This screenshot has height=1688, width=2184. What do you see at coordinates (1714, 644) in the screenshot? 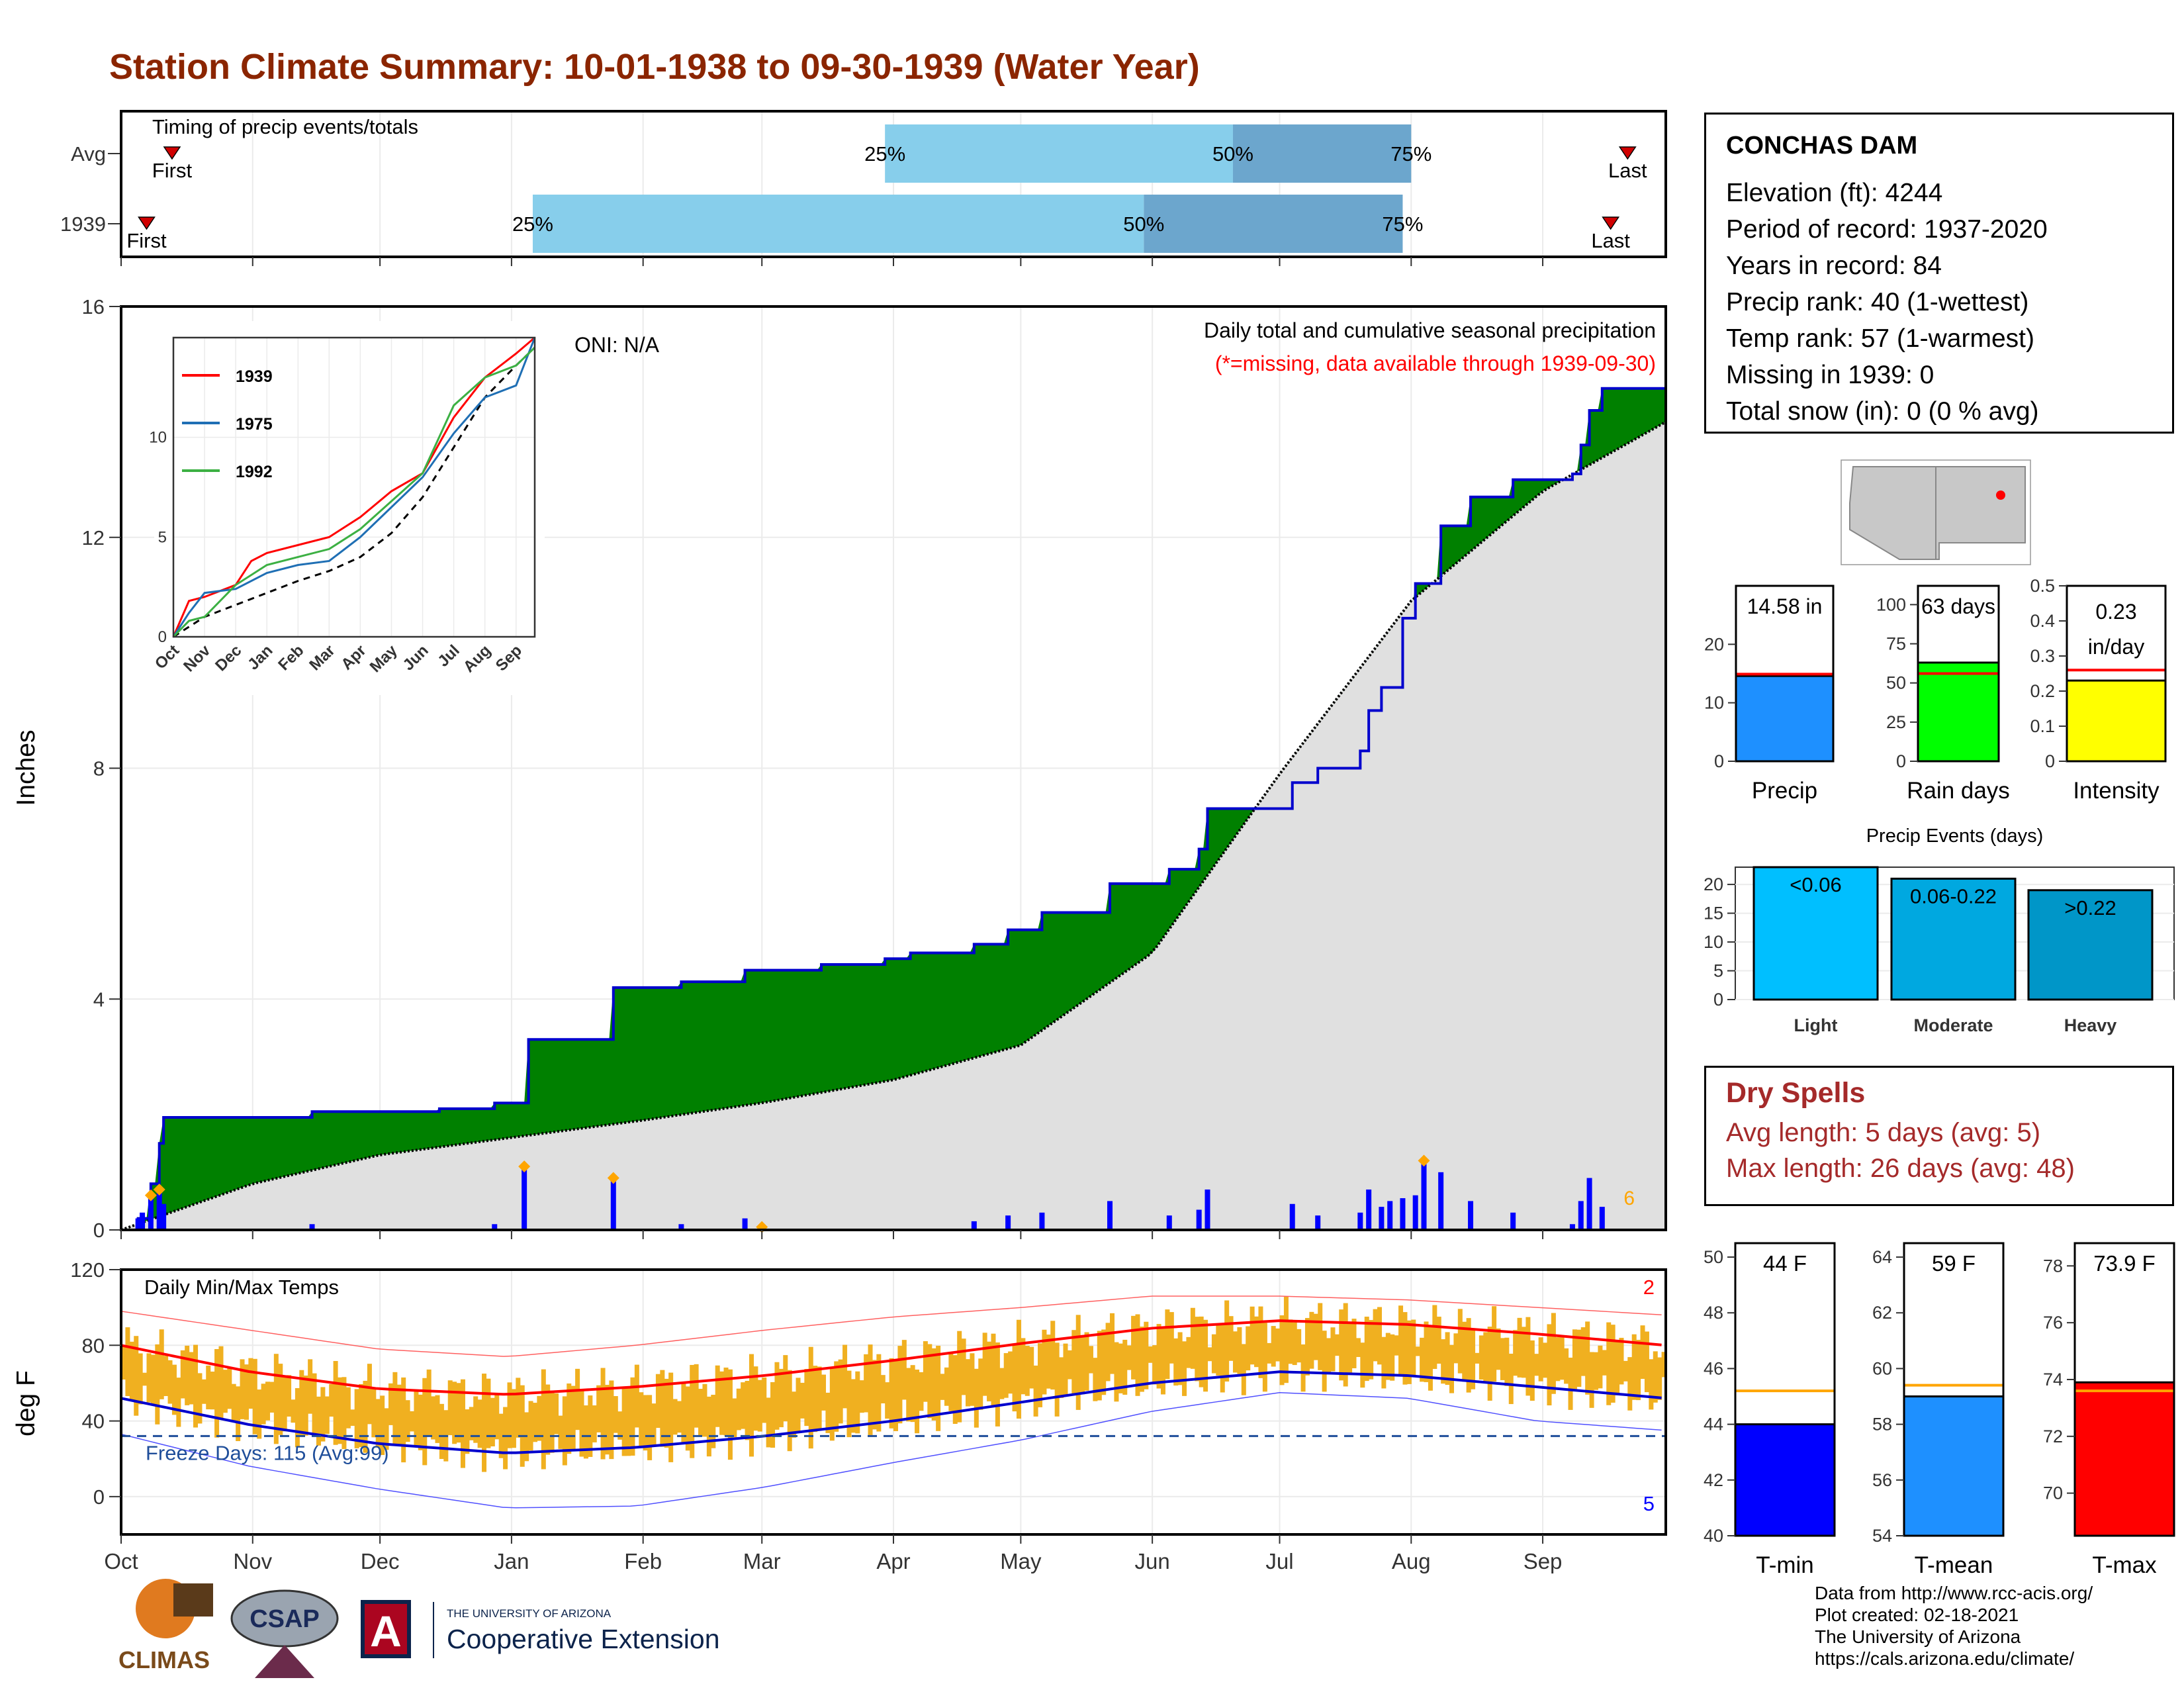
I see `summary-y-tick-label: 20` at bounding box center [1714, 644].